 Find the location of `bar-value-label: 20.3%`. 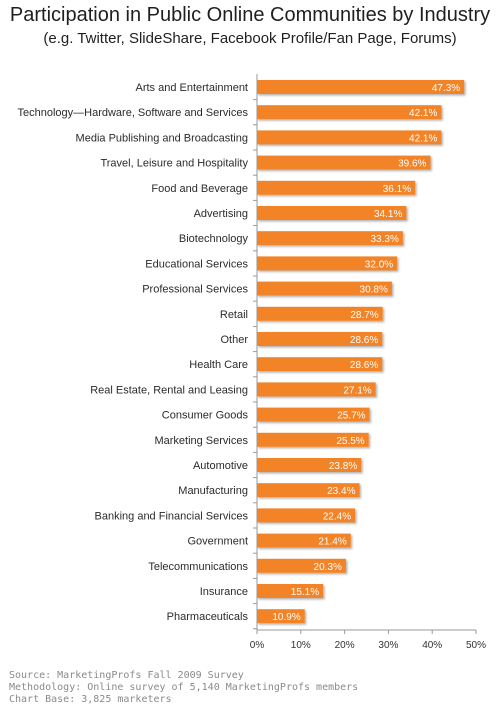

bar-value-label: 20.3% is located at coordinates (328, 567).